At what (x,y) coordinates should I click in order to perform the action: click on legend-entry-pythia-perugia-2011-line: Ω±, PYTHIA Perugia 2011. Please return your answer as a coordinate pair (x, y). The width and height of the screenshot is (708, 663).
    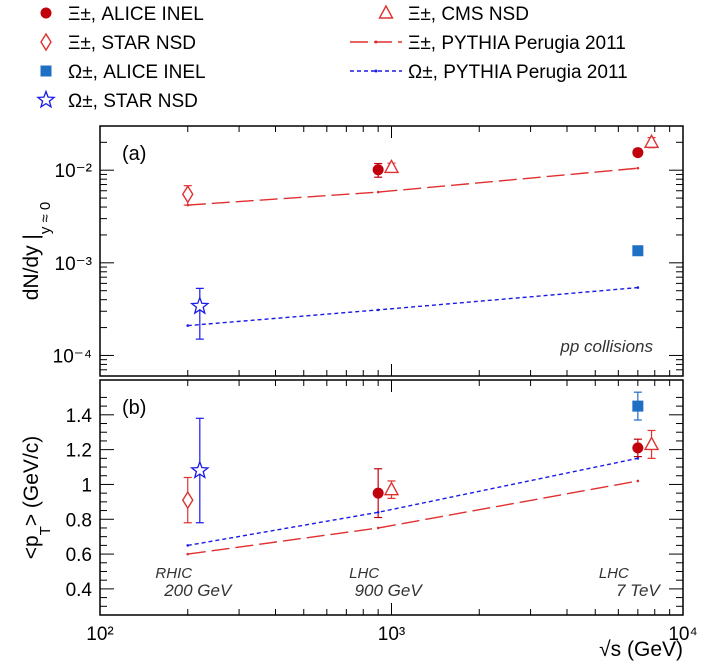
    Looking at the image, I should click on (489, 72).